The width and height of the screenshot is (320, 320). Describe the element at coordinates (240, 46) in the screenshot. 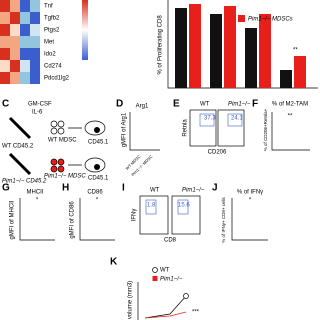

I see `bars` at that location.